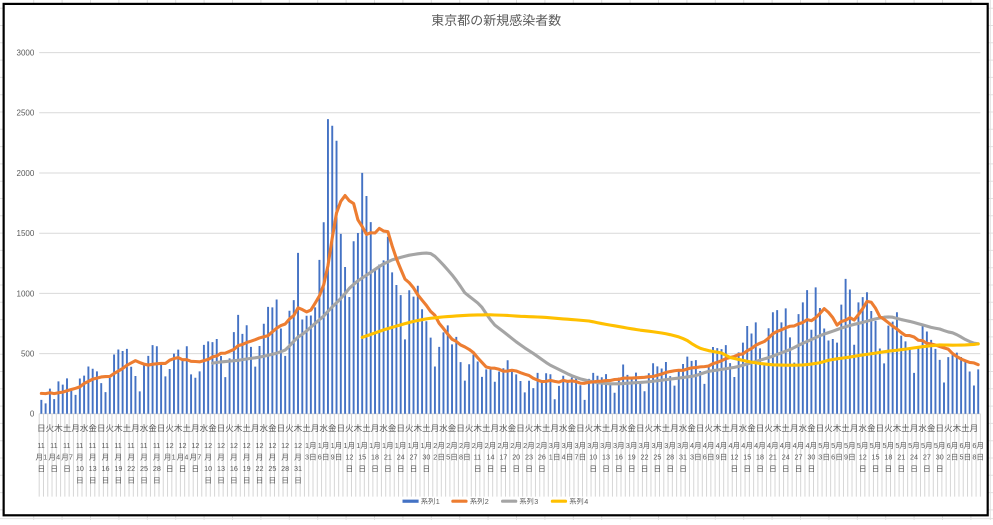  Describe the element at coordinates (529, 457) in the screenshot. I see `svg-text: 23` at that location.